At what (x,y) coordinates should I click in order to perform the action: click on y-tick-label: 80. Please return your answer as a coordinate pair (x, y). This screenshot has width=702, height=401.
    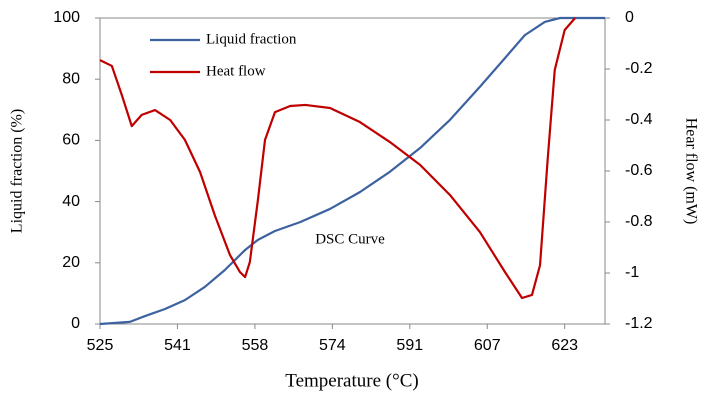
    Looking at the image, I should click on (71, 78).